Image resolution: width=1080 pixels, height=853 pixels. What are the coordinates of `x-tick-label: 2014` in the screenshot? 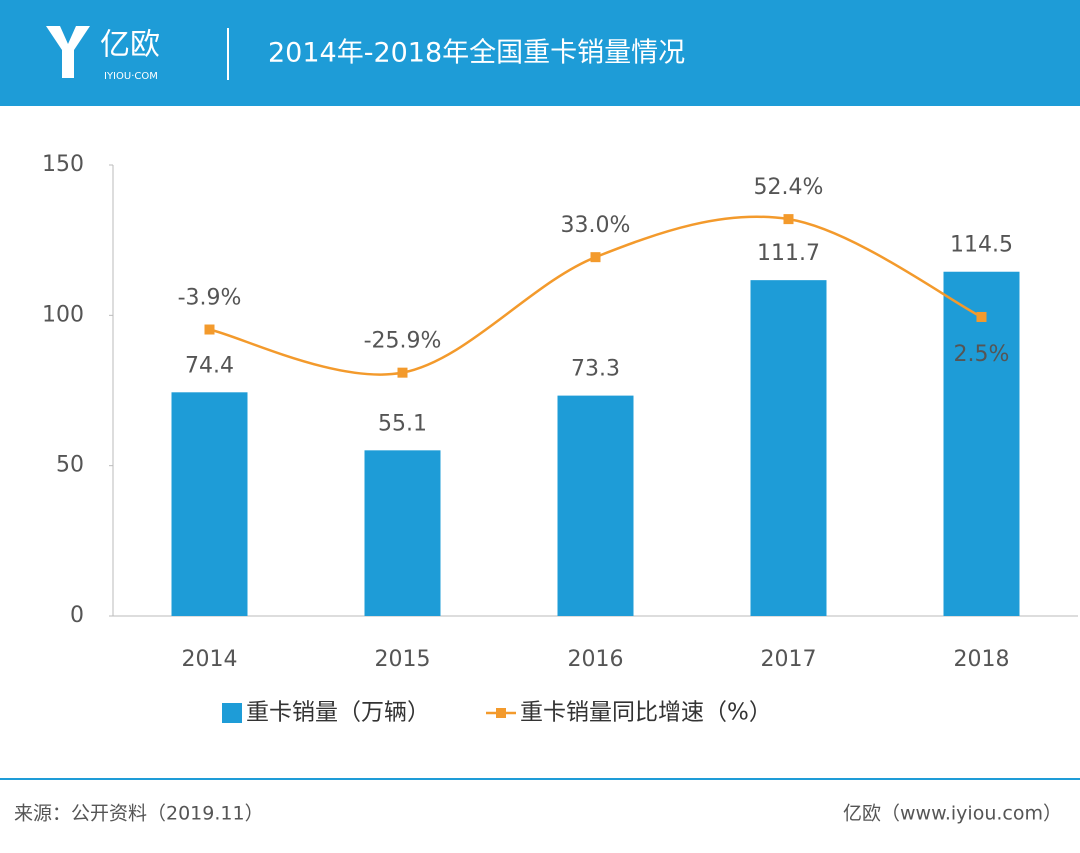 It's located at (210, 659).